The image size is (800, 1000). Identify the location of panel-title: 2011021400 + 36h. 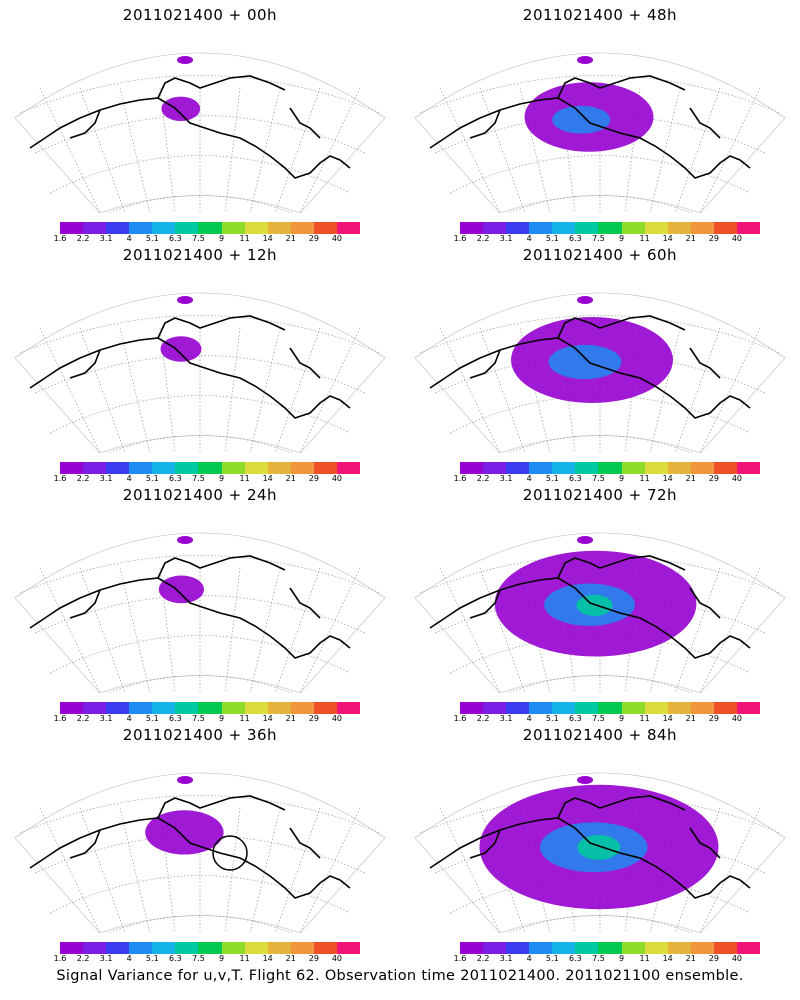
(200, 735).